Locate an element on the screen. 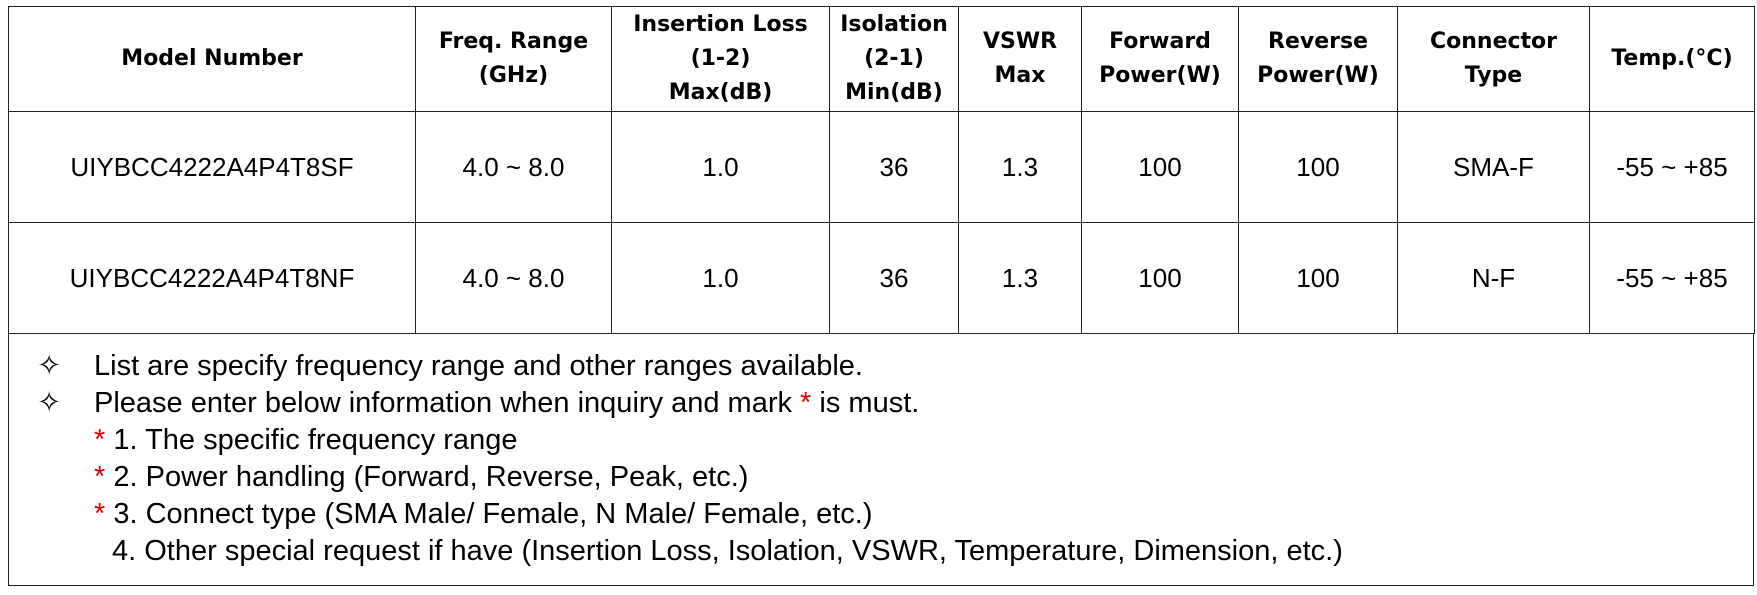 The height and width of the screenshot is (595, 1757). header-cell: Freq. Range (GHz) is located at coordinates (513, 59).